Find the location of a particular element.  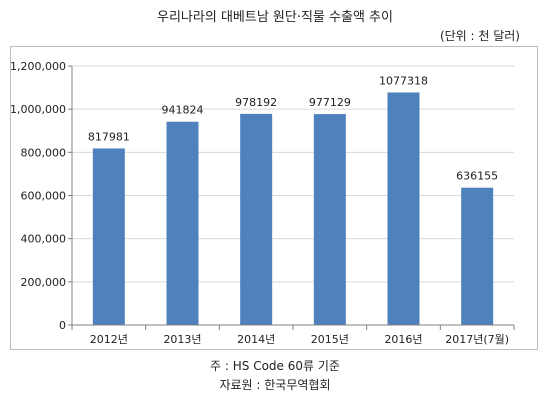

source-code-note: 주 : HS Code 60류 기준 is located at coordinates (275, 366).